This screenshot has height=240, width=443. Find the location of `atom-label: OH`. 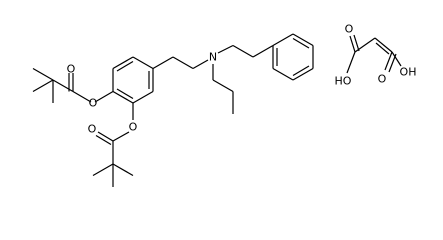

atom-label: OH is located at coordinates (408, 72).